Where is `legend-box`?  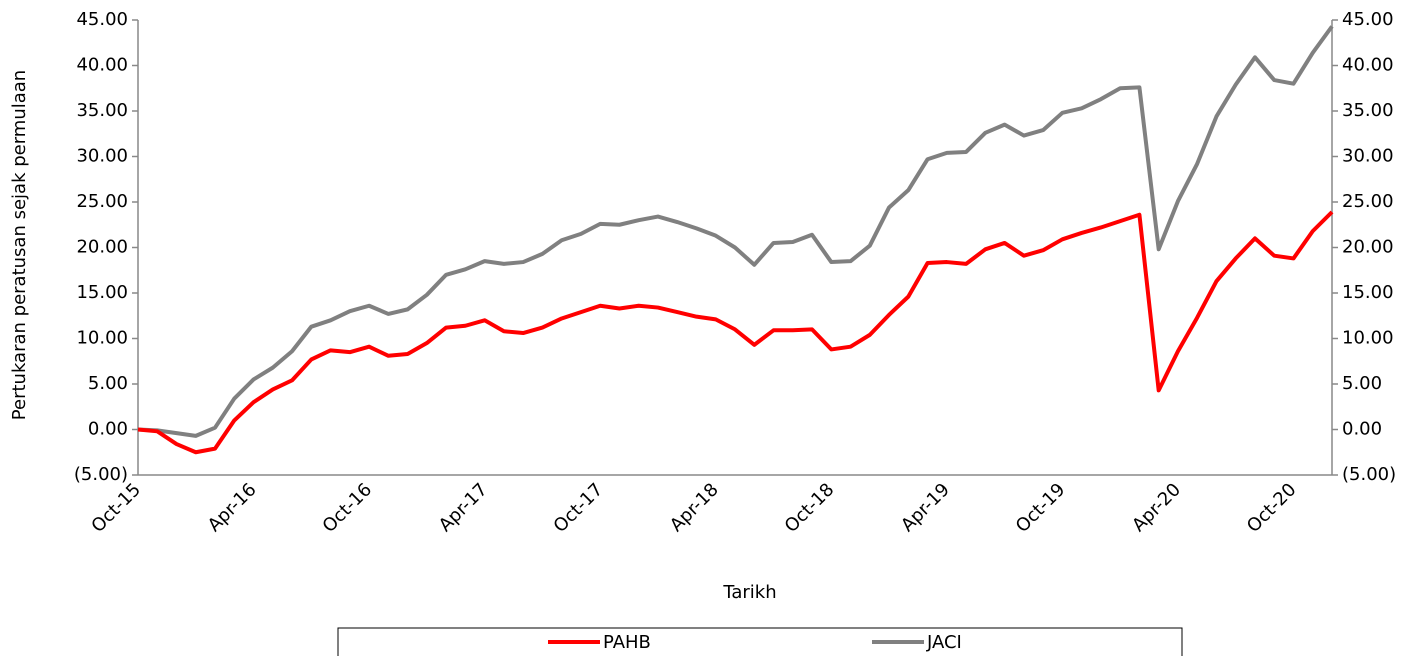 legend-box is located at coordinates (760, 641).